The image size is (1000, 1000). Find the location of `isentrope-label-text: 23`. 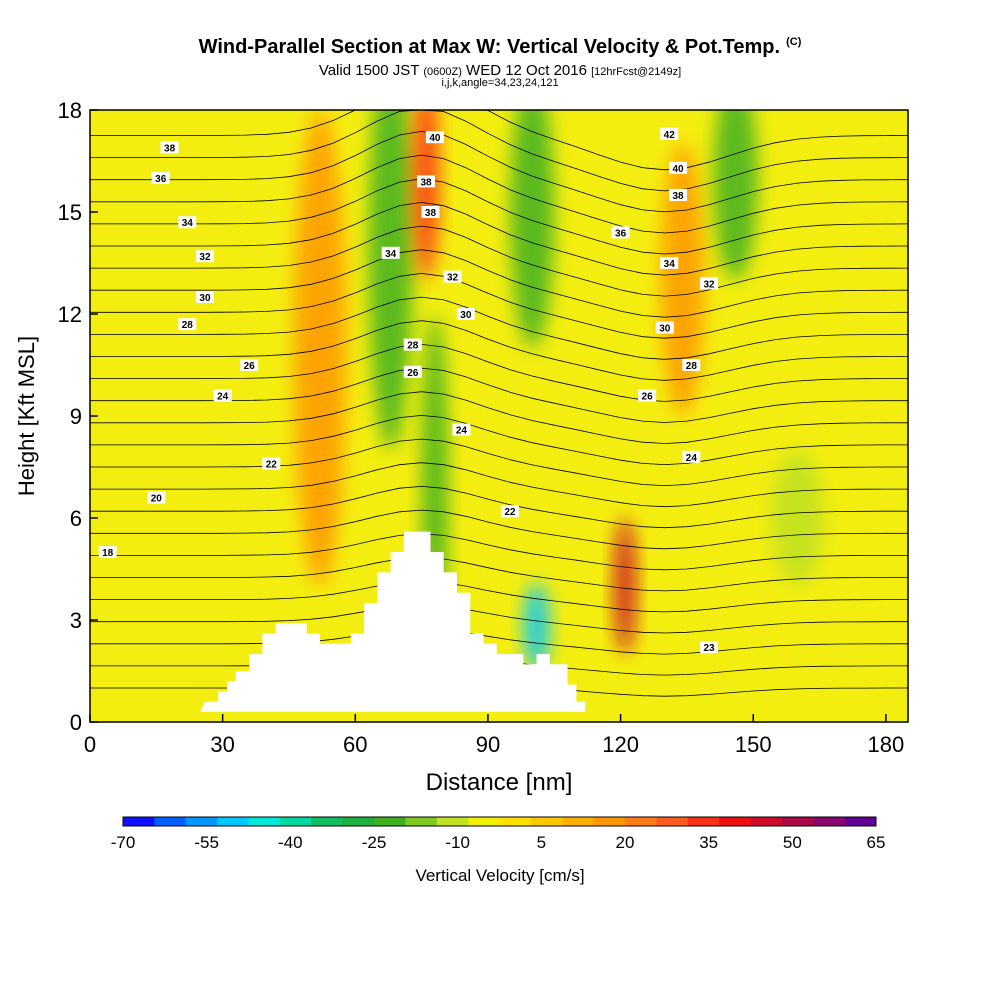

isentrope-label-text: 23 is located at coordinates (709, 648).